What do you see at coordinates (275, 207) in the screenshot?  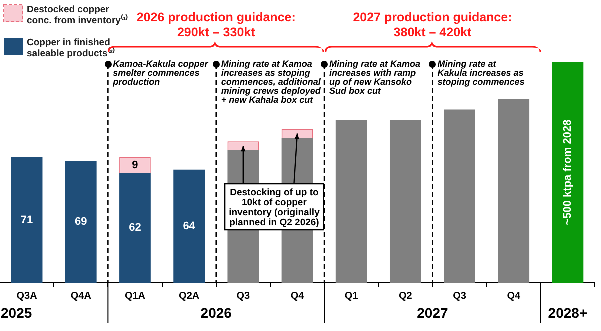 I see `annotation: Destocking of up to 10kt of copper inventory (originally planned in Q2 2026)` at bounding box center [275, 207].